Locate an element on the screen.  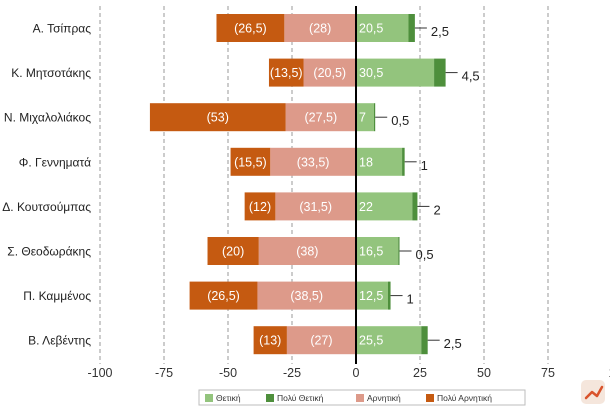
label-negative: (27) is located at coordinates (321, 341).